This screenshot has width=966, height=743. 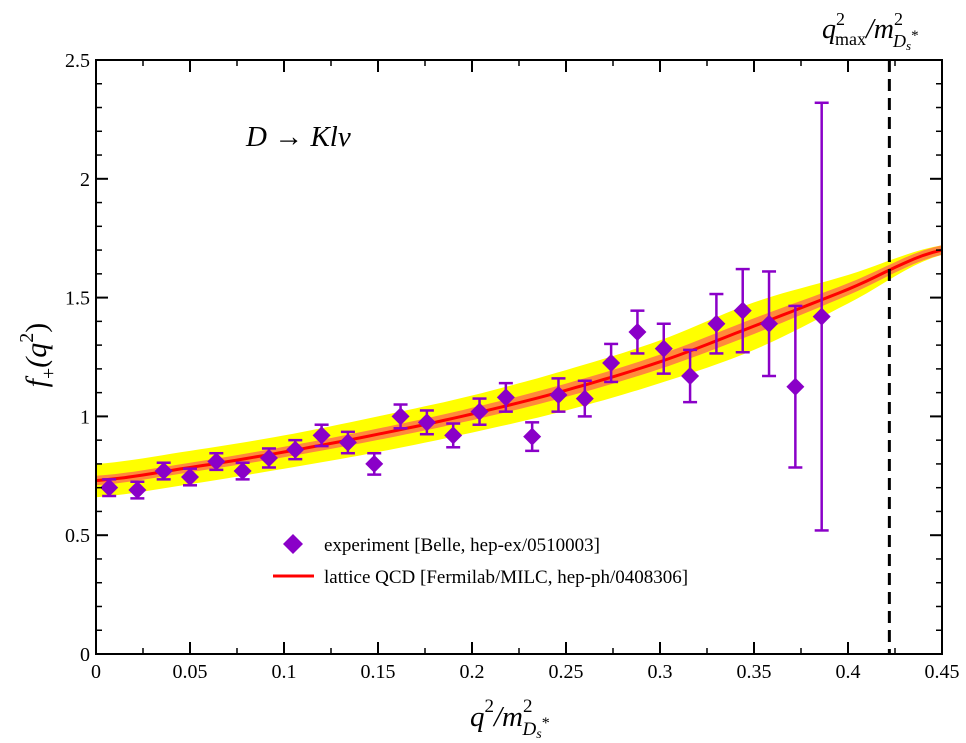 What do you see at coordinates (36, 328) in the screenshot?
I see `ylabel-close: )` at bounding box center [36, 328].